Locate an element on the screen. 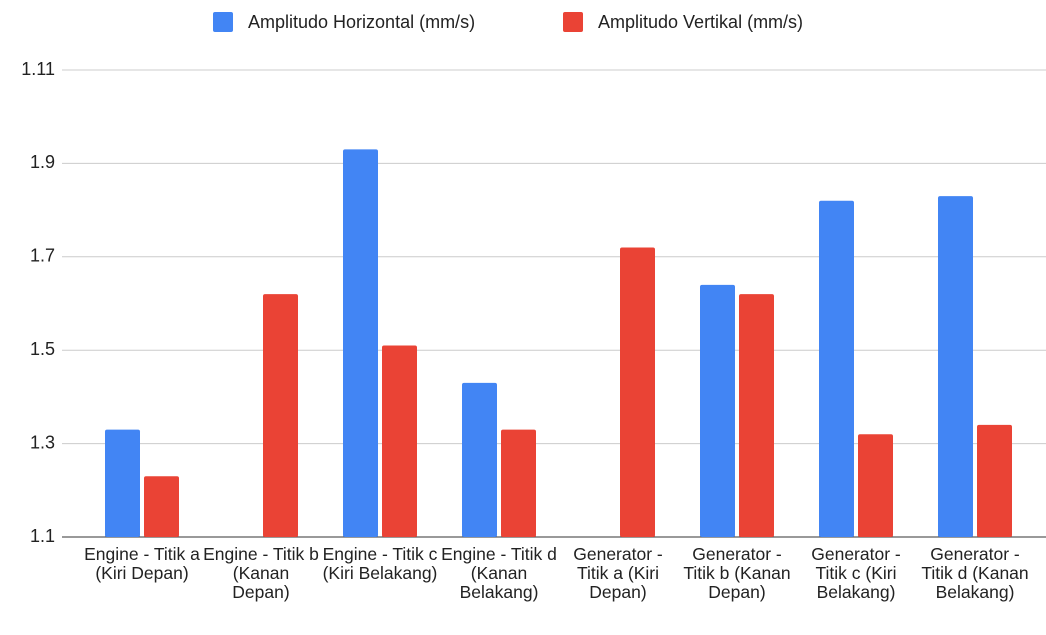 The width and height of the screenshot is (1046, 635). y-tick-label: 1.11 is located at coordinates (38, 69).